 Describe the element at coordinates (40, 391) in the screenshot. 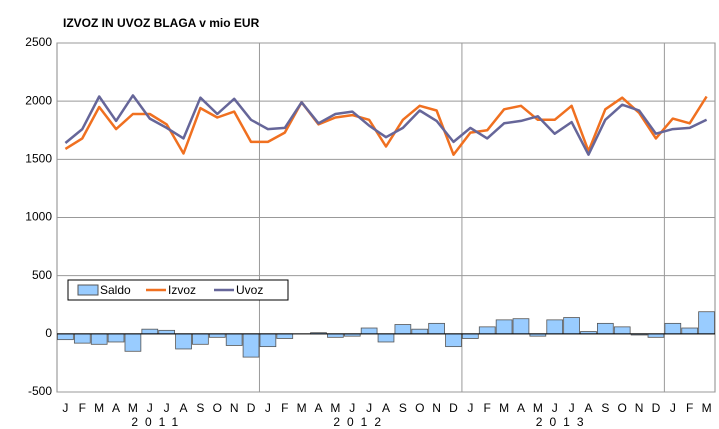

I see `y-tick-label: -500` at that location.